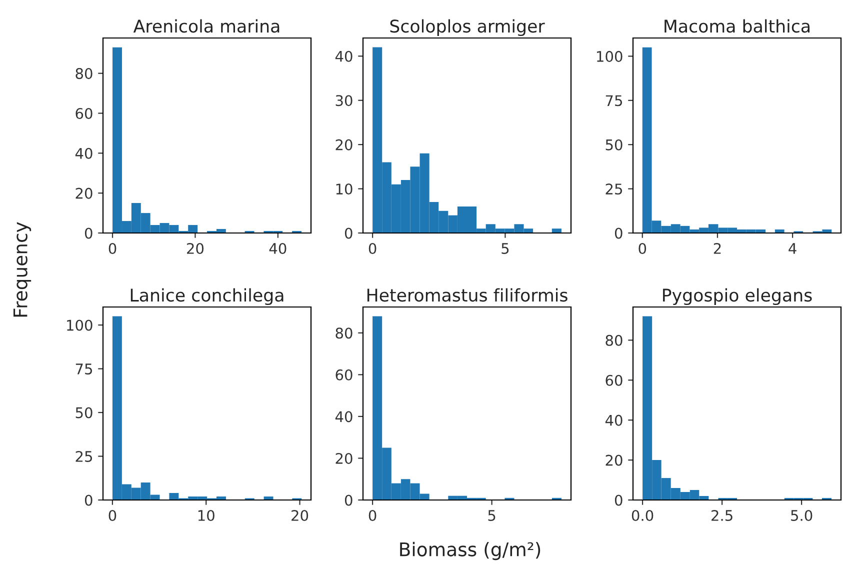  What do you see at coordinates (722, 516) in the screenshot?
I see `x-tick-label: 2.5` at bounding box center [722, 516].